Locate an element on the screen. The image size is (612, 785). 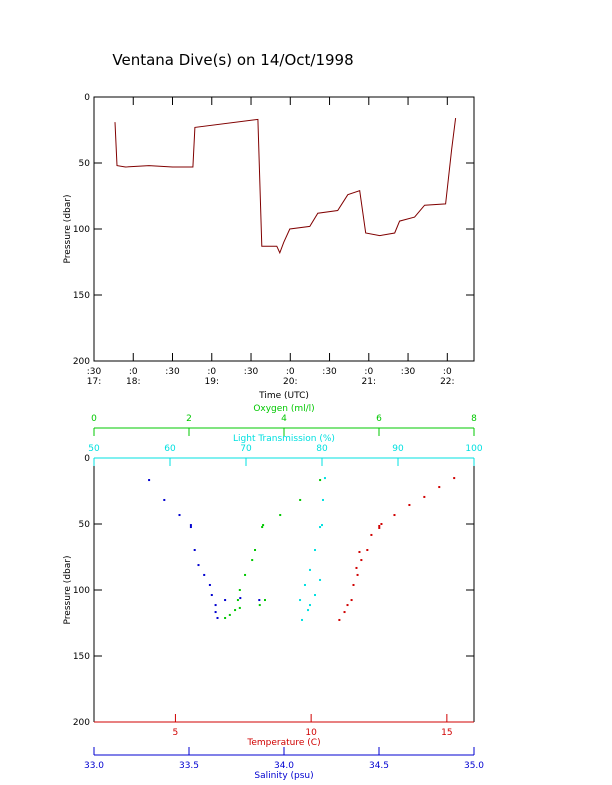
x-tick-label: 80 is located at coordinates (322, 449).